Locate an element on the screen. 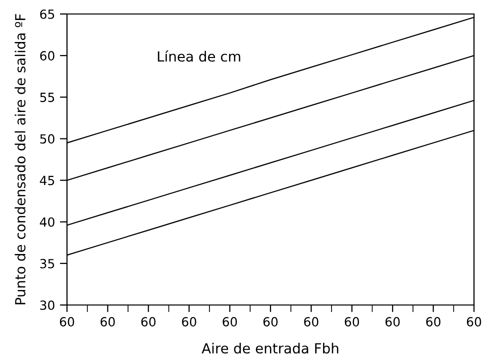 The image size is (489, 356). y-tick-label: 45 is located at coordinates (47, 181).